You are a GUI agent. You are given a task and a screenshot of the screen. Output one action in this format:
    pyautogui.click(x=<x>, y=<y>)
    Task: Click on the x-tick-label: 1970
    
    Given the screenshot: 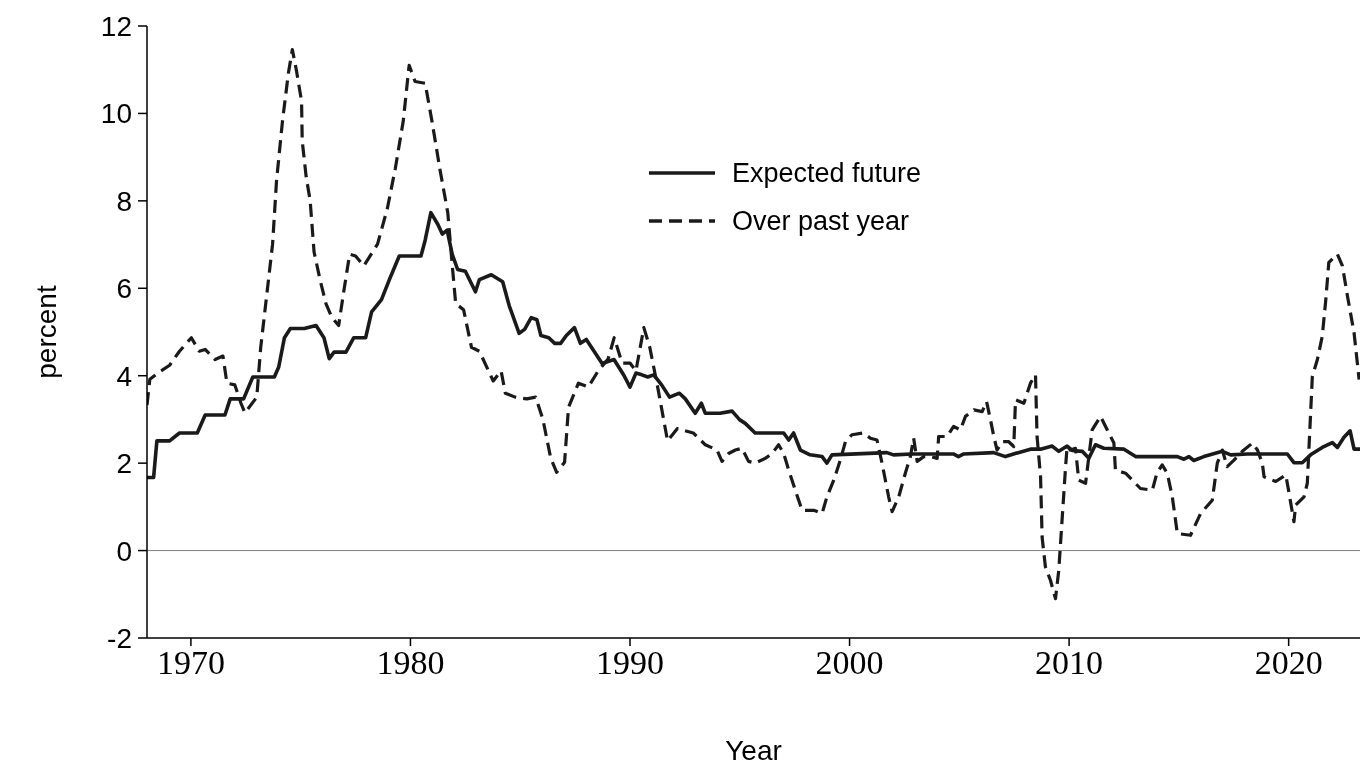 What is the action you would take?
    pyautogui.click(x=190, y=663)
    